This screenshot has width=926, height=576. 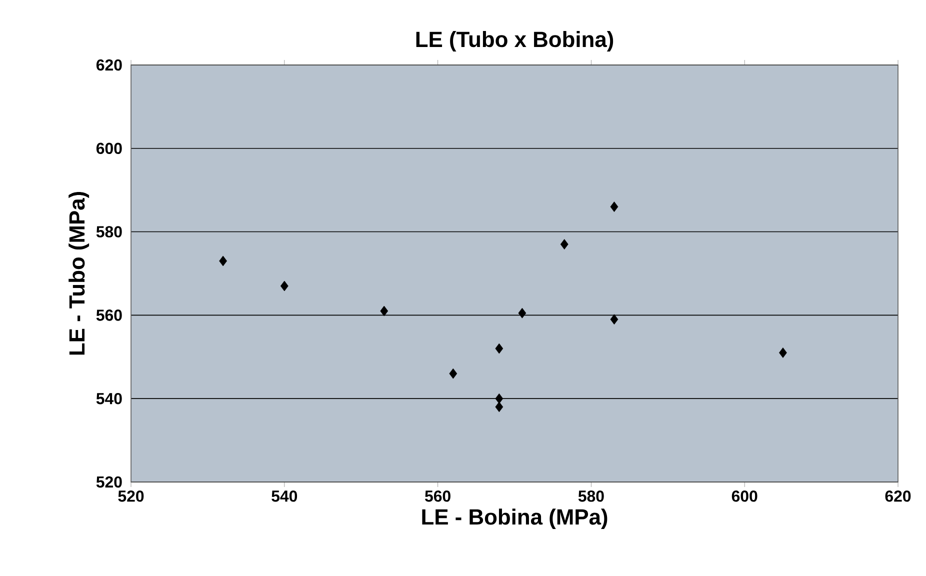 I want to click on y-axis-title: LE - Tubo (MPa), so click(x=79, y=273).